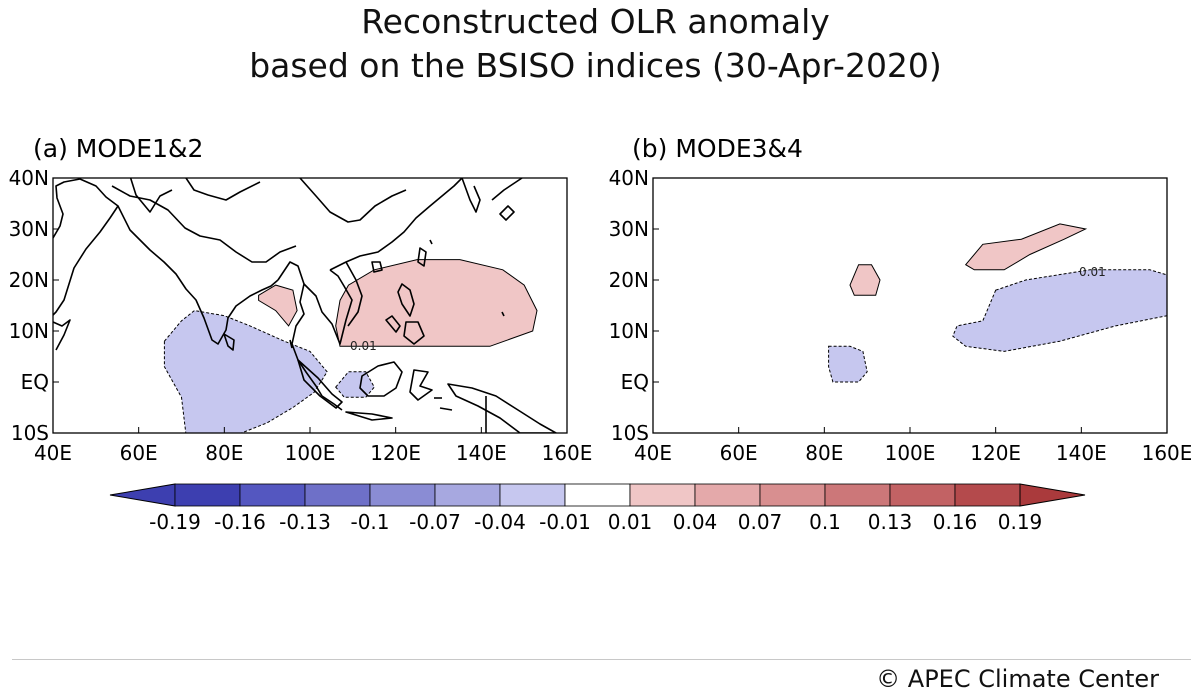 The width and height of the screenshot is (1191, 694). Describe the element at coordinates (240, 522) in the screenshot. I see `colorbar-label: -0.16` at that location.